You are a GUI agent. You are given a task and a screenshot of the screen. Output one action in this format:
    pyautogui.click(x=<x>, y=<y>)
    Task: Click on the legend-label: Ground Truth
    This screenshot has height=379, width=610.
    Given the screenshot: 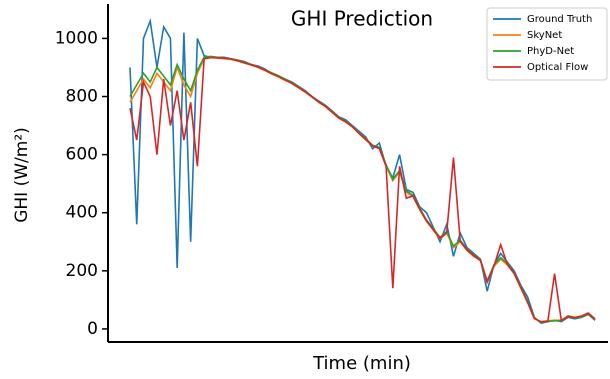 What is the action you would take?
    pyautogui.click(x=559, y=19)
    